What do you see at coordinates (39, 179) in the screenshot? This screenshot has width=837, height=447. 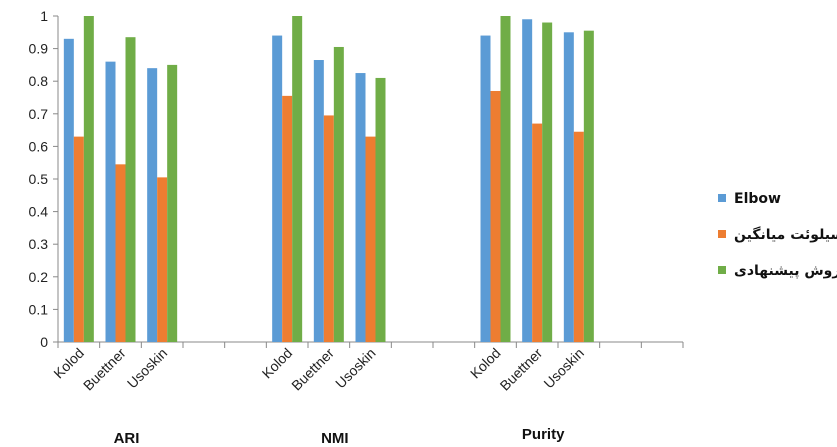 I see `y-tick-label: 0.5` at bounding box center [39, 179].